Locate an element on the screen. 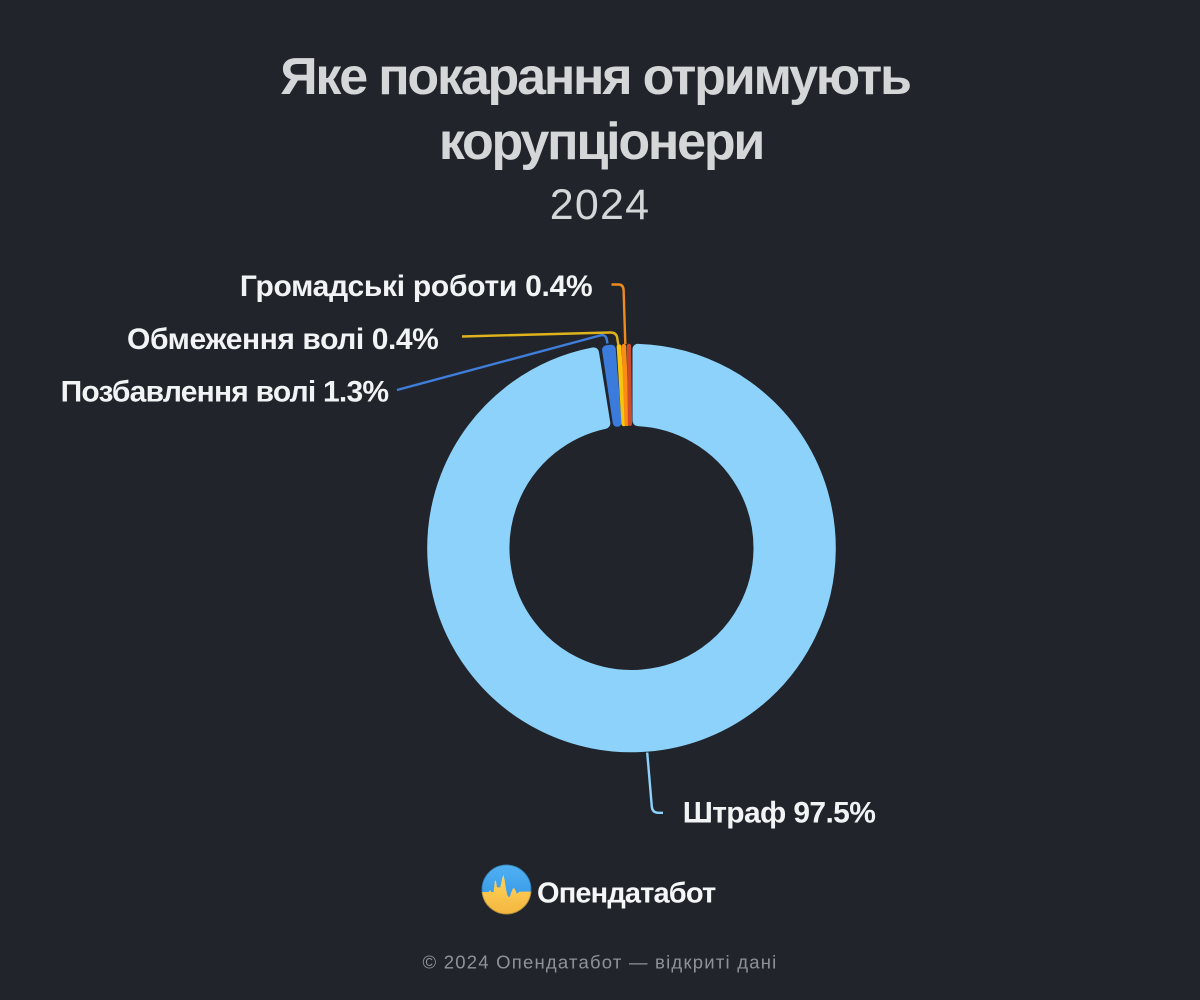 This screenshot has width=1200, height=1000. svg-text: 2024 is located at coordinates (600, 205).